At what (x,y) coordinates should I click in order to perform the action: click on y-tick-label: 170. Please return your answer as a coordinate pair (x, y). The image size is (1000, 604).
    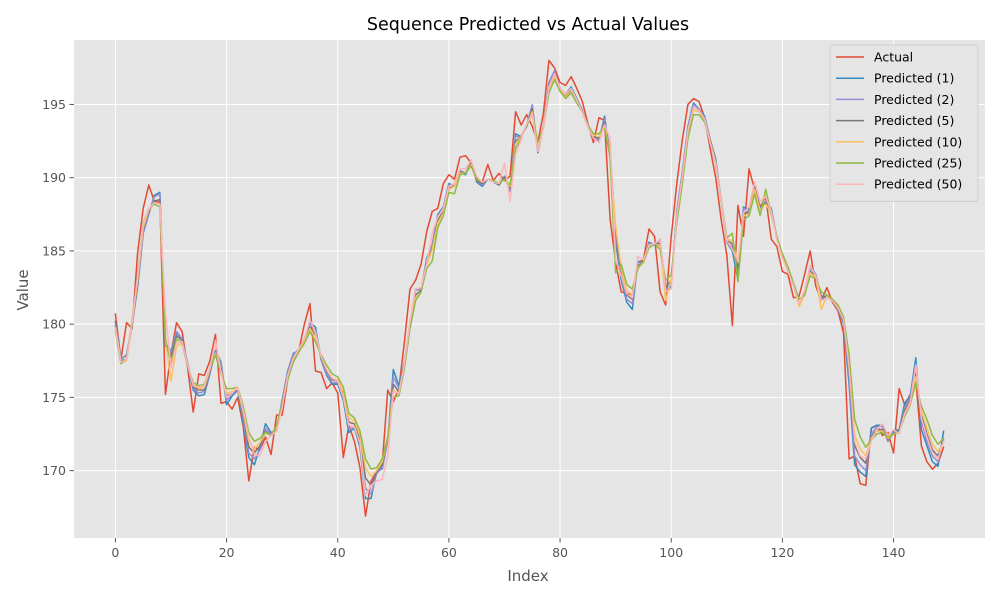
    Looking at the image, I should click on (54, 470).